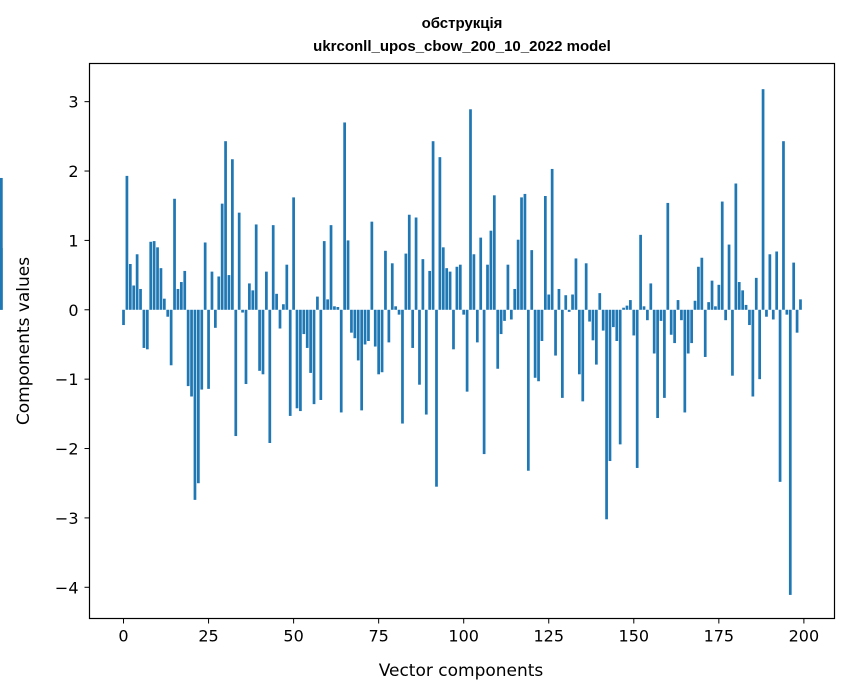 This screenshot has height=696, width=847. What do you see at coordinates (462, 23) in the screenshot?
I see `chart-title: обструкція` at bounding box center [462, 23].